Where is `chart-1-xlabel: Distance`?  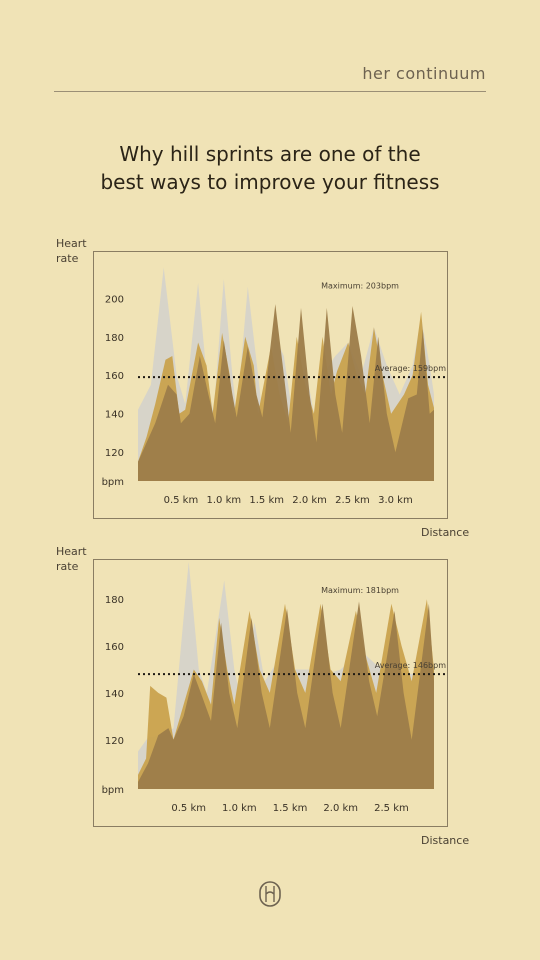
chart-1-xlabel: Distance is located at coordinates (445, 532).